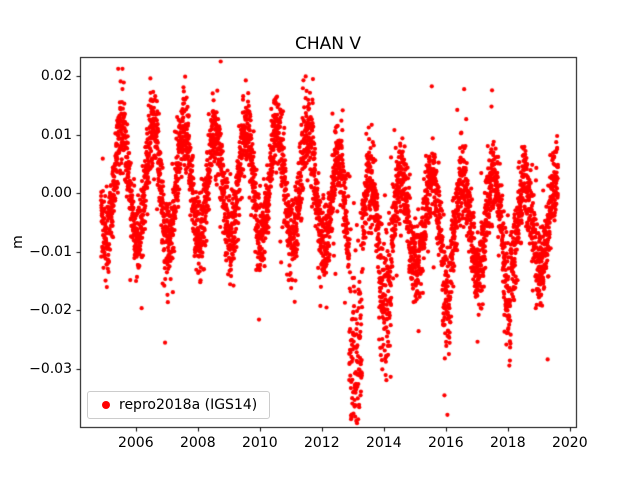  What do you see at coordinates (445, 443) in the screenshot?
I see `x-tick-label: 2016` at bounding box center [445, 443].